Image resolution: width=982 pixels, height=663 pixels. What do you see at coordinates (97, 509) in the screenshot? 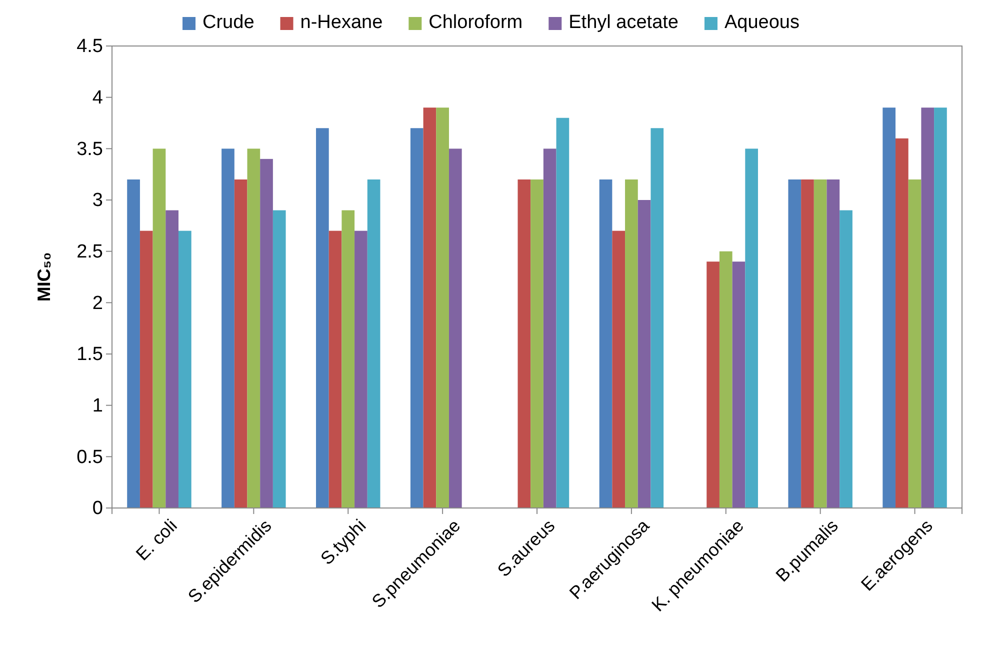
I see `y-tick-label: 0` at bounding box center [97, 509].